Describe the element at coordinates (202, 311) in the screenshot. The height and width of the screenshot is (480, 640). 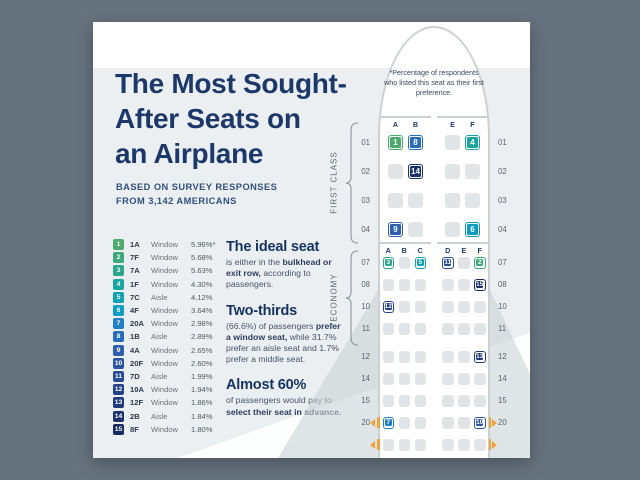
I see `rank-percentage: 3.64%` at that location.